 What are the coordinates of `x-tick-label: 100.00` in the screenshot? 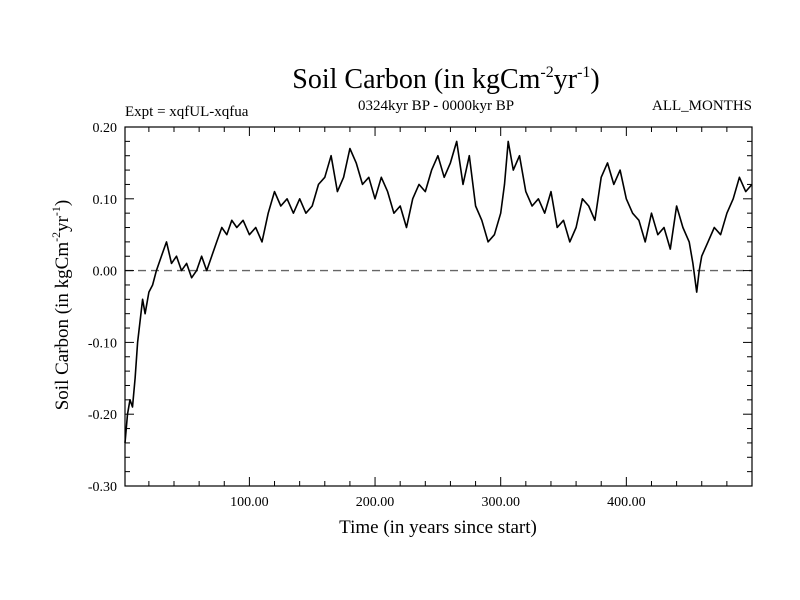 It's located at (249, 502).